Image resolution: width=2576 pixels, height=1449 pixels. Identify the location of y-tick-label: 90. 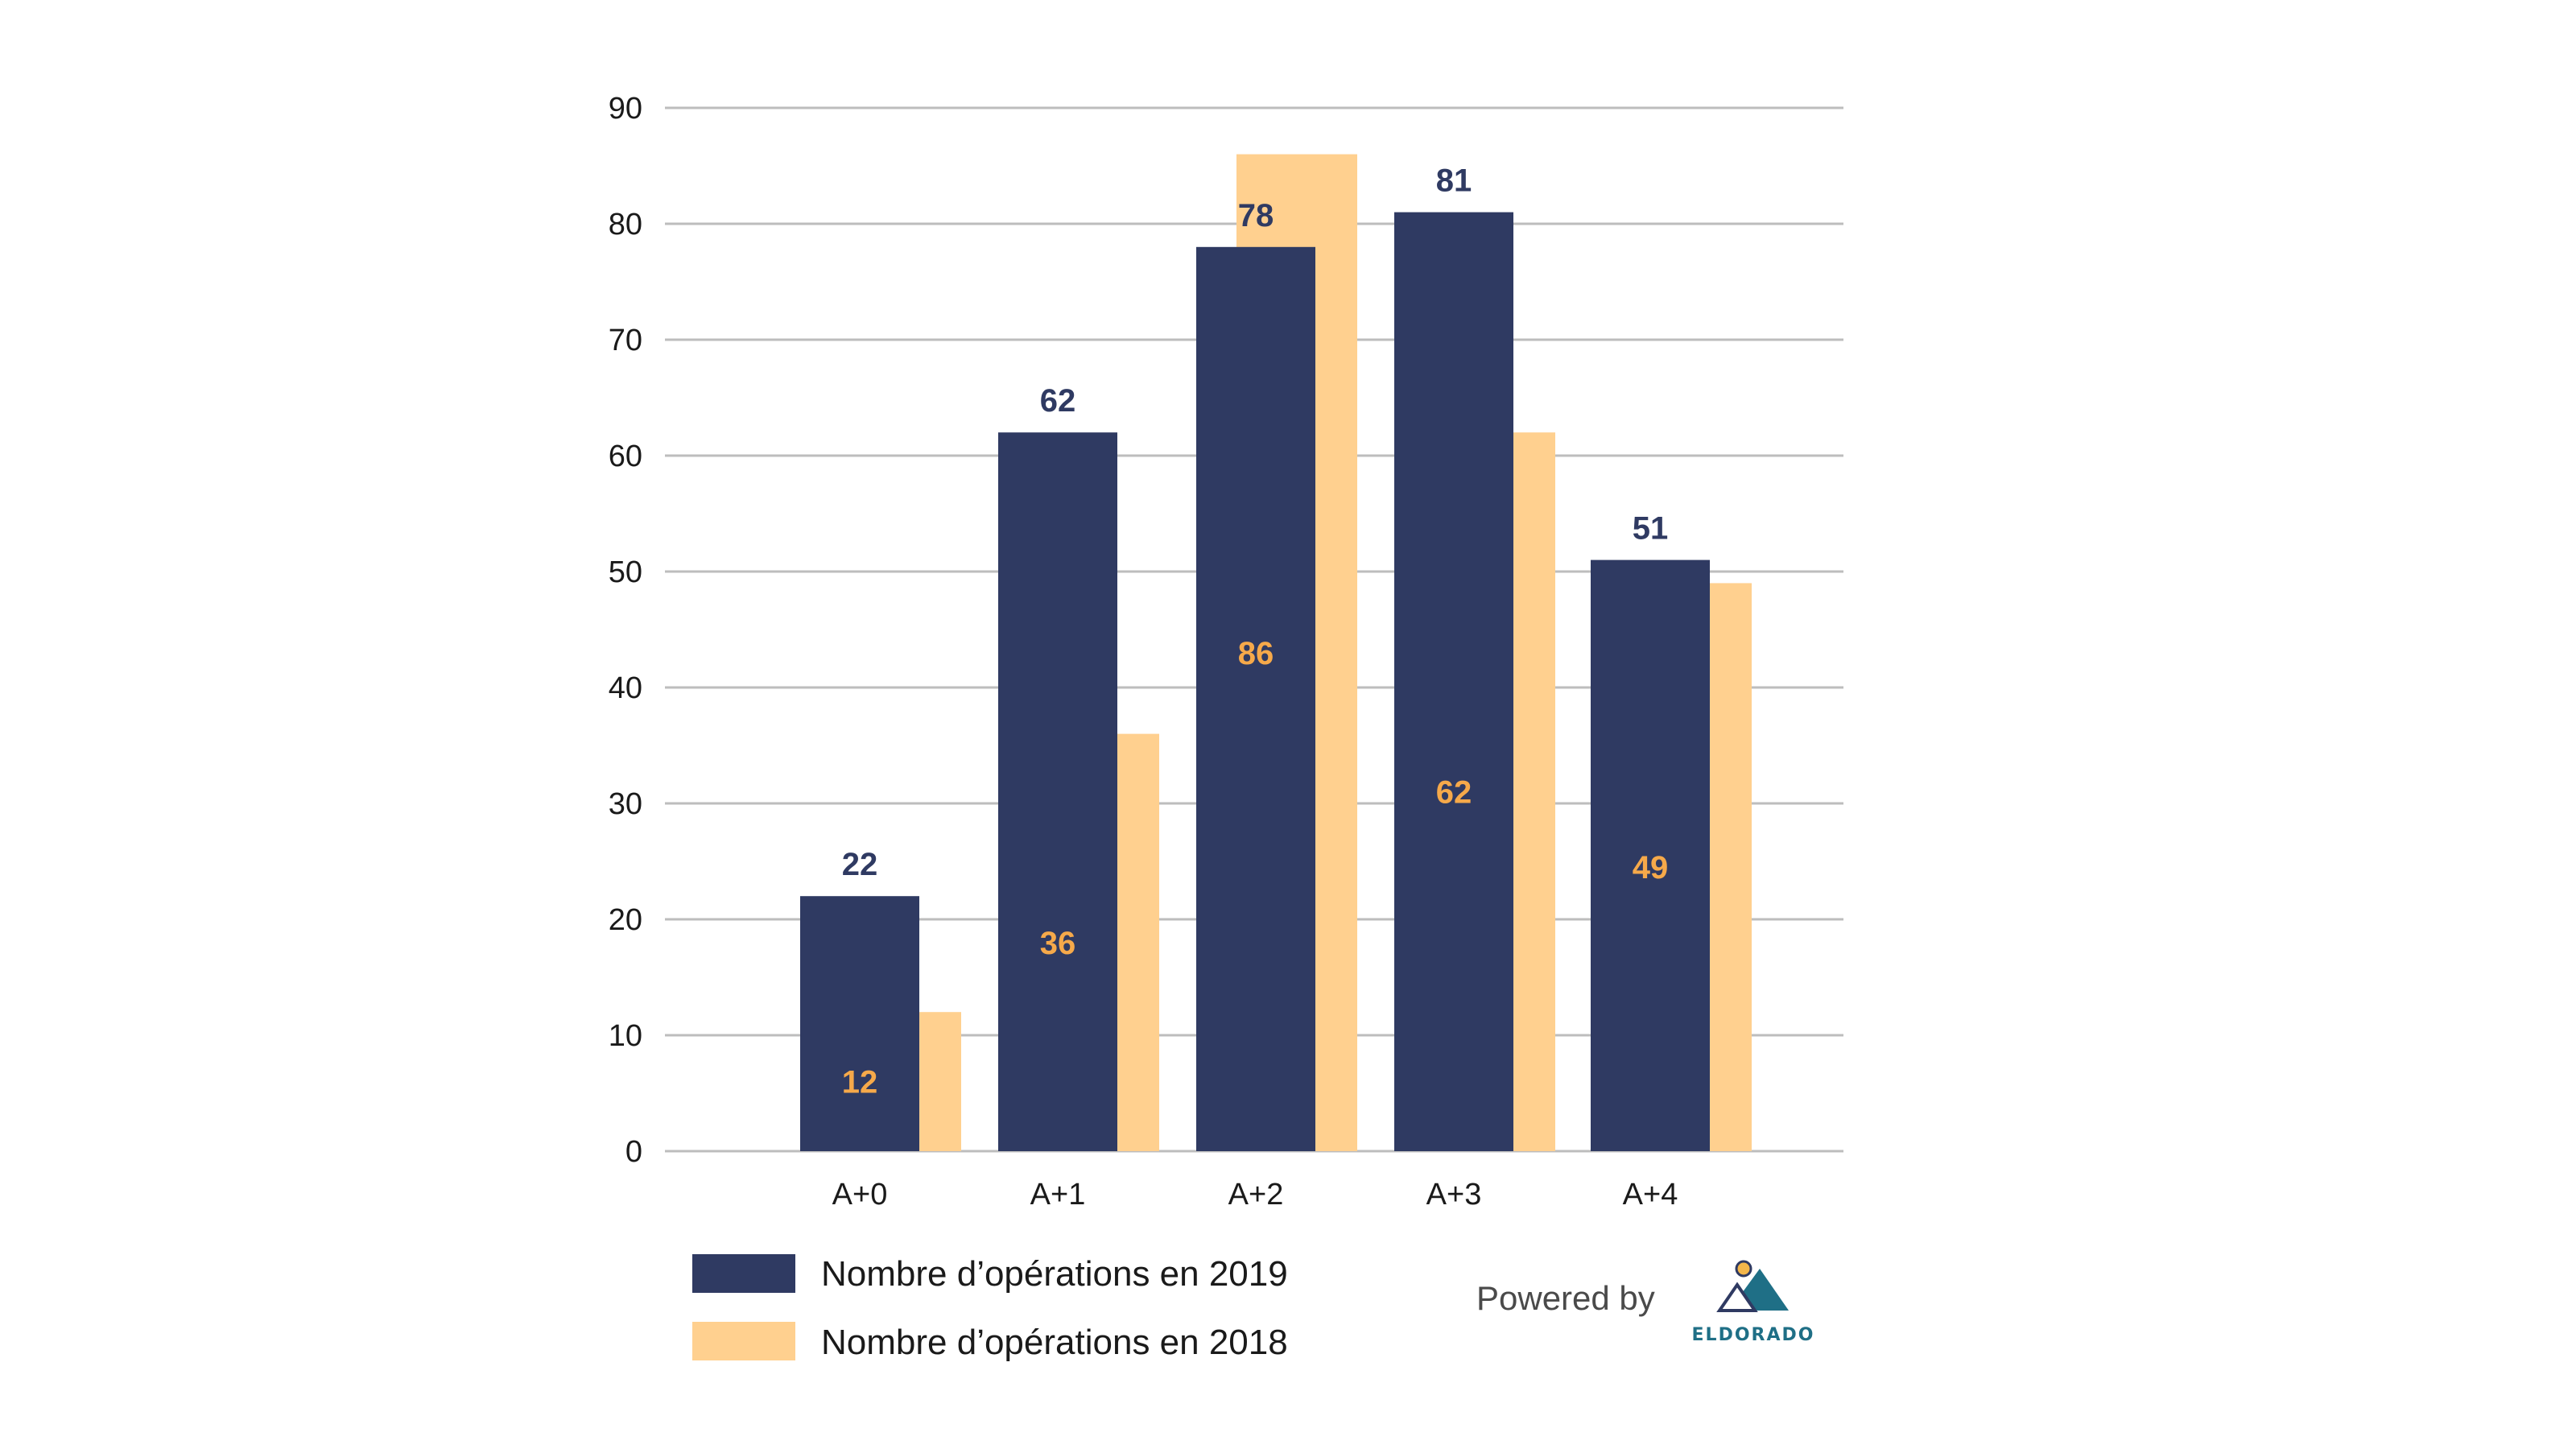
(625, 109).